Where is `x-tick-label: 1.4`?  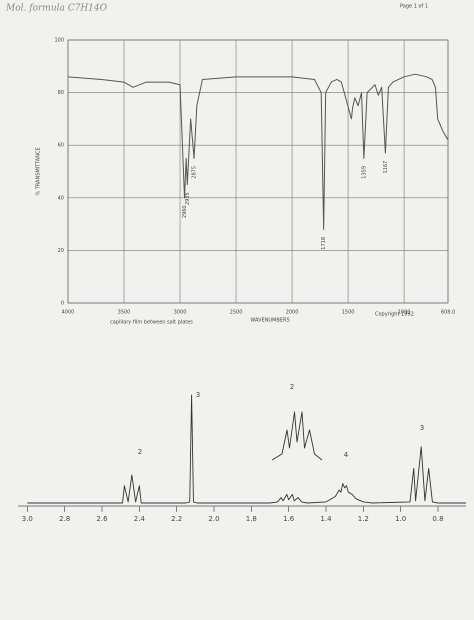
x-tick-label: 1.4 is located at coordinates (326, 519).